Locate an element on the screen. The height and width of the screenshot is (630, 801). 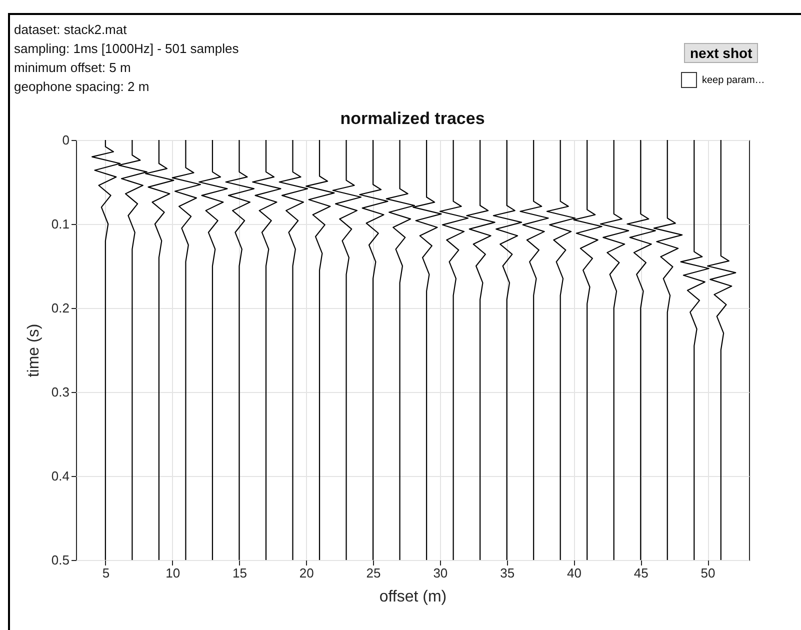
y-tick-label: 0.1 is located at coordinates (60, 224).